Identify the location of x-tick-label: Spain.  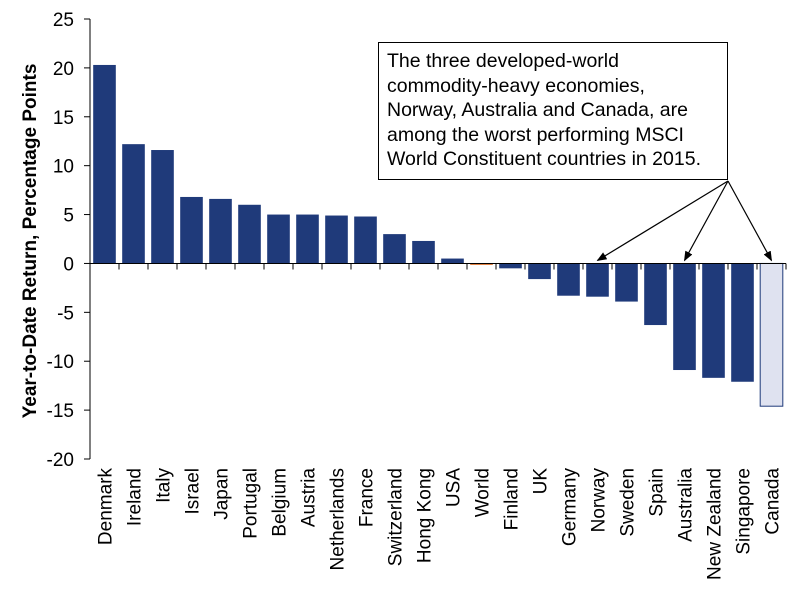
(657, 492).